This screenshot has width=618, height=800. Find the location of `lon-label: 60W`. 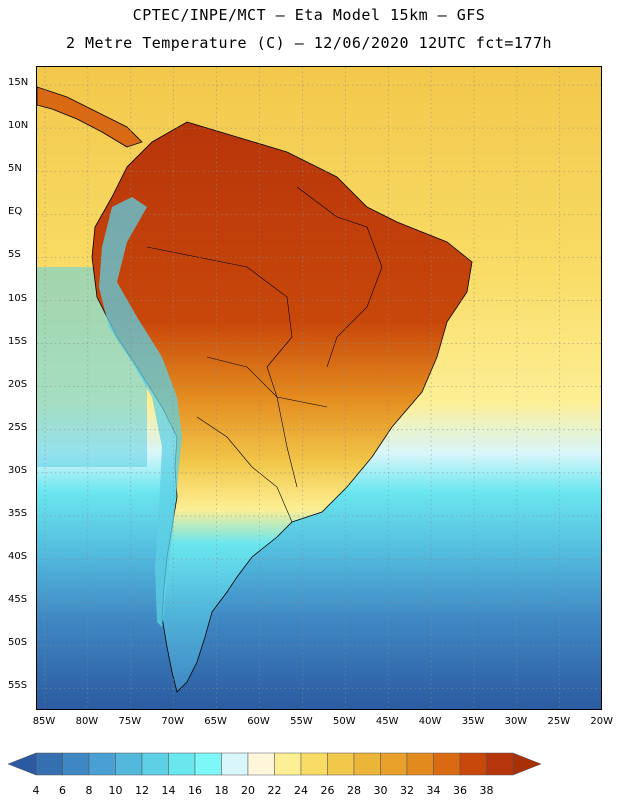

lon-label: 60W is located at coordinates (258, 721).